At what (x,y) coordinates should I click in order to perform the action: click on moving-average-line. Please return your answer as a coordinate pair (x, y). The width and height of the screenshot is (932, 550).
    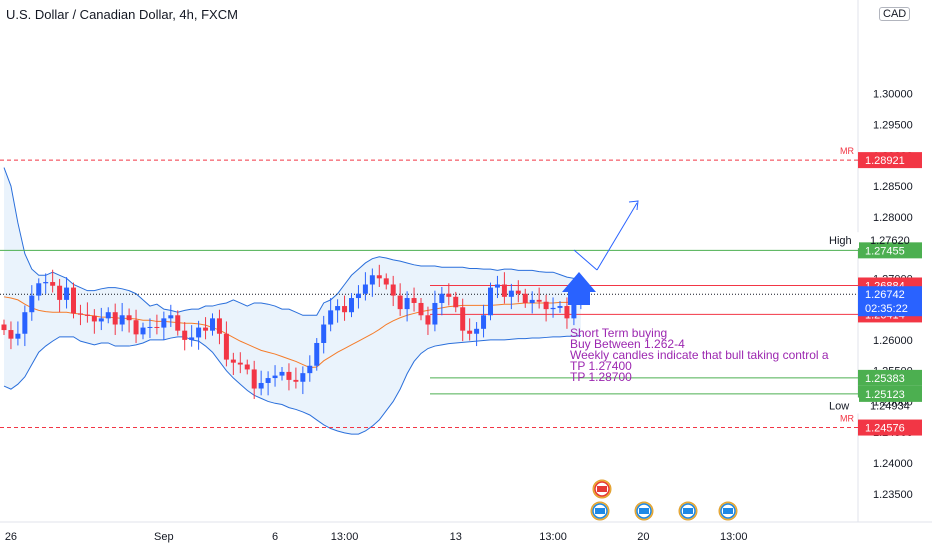
    Looking at the image, I should click on (292, 332).